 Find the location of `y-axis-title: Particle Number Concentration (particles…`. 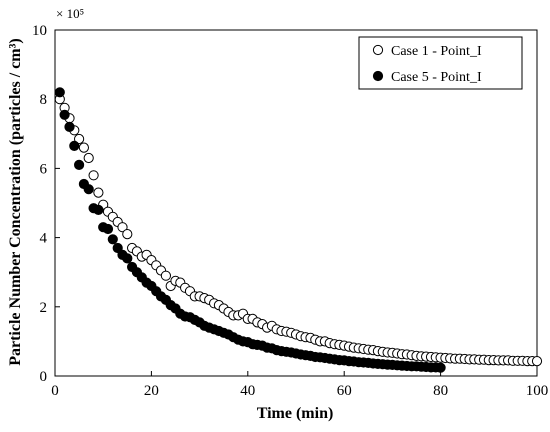

y-axis-title: Particle Number Concentration (particles… is located at coordinates (15, 202).